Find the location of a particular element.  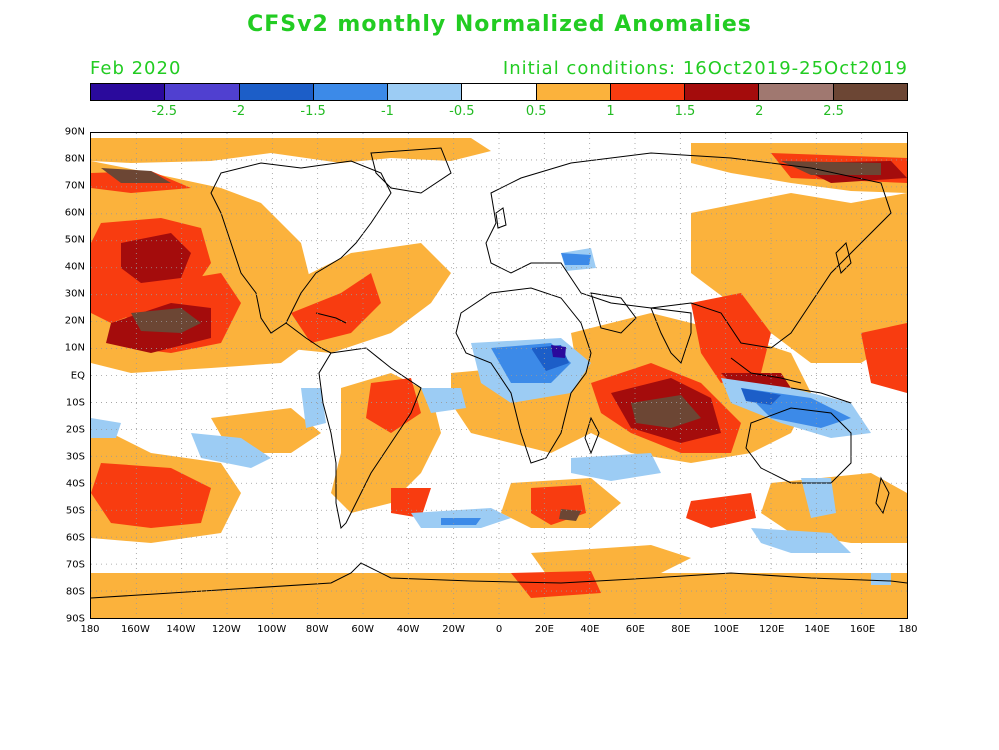

longitude-tick-label: 0 is located at coordinates (499, 629).